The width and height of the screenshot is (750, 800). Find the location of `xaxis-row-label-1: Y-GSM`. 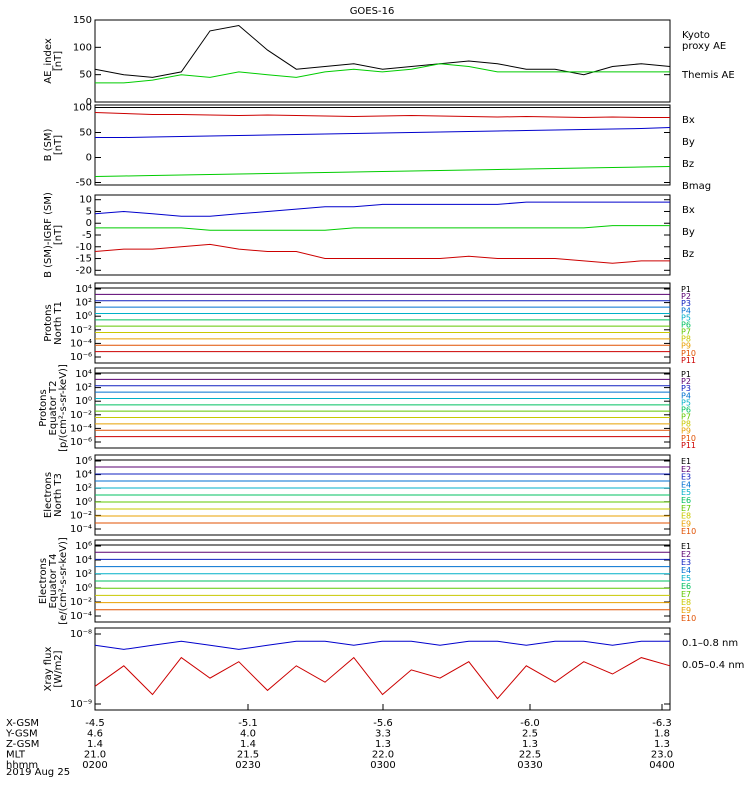

xaxis-row-label-1: Y-GSM is located at coordinates (21, 734).